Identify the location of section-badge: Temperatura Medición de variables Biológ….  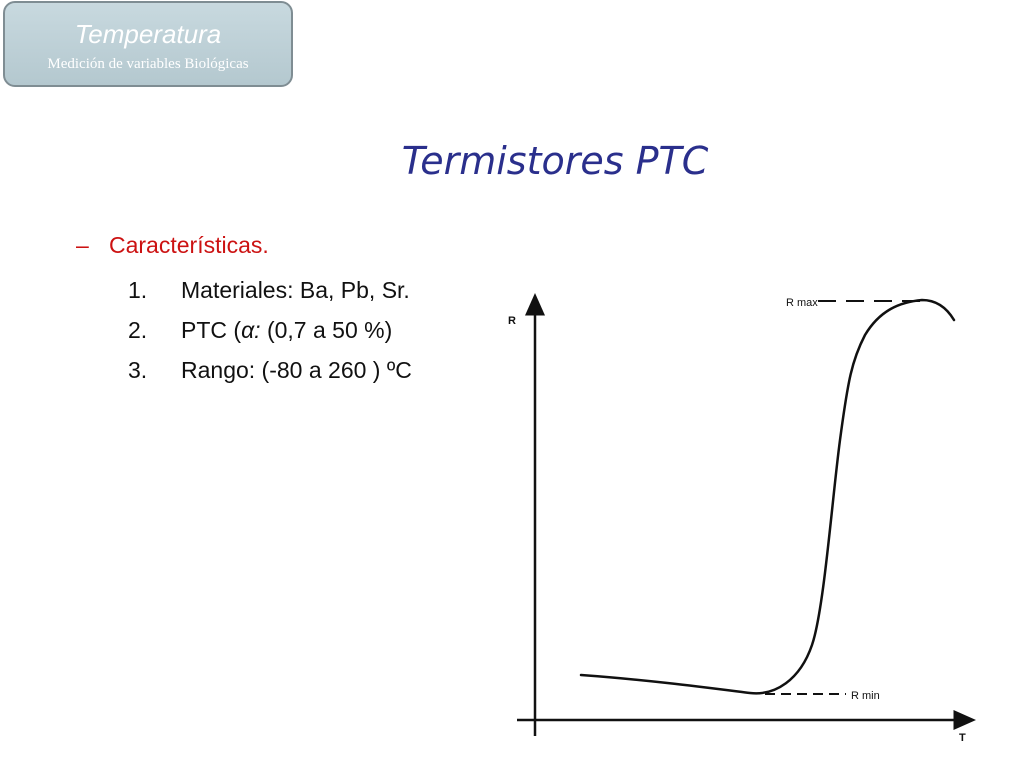
(148, 44).